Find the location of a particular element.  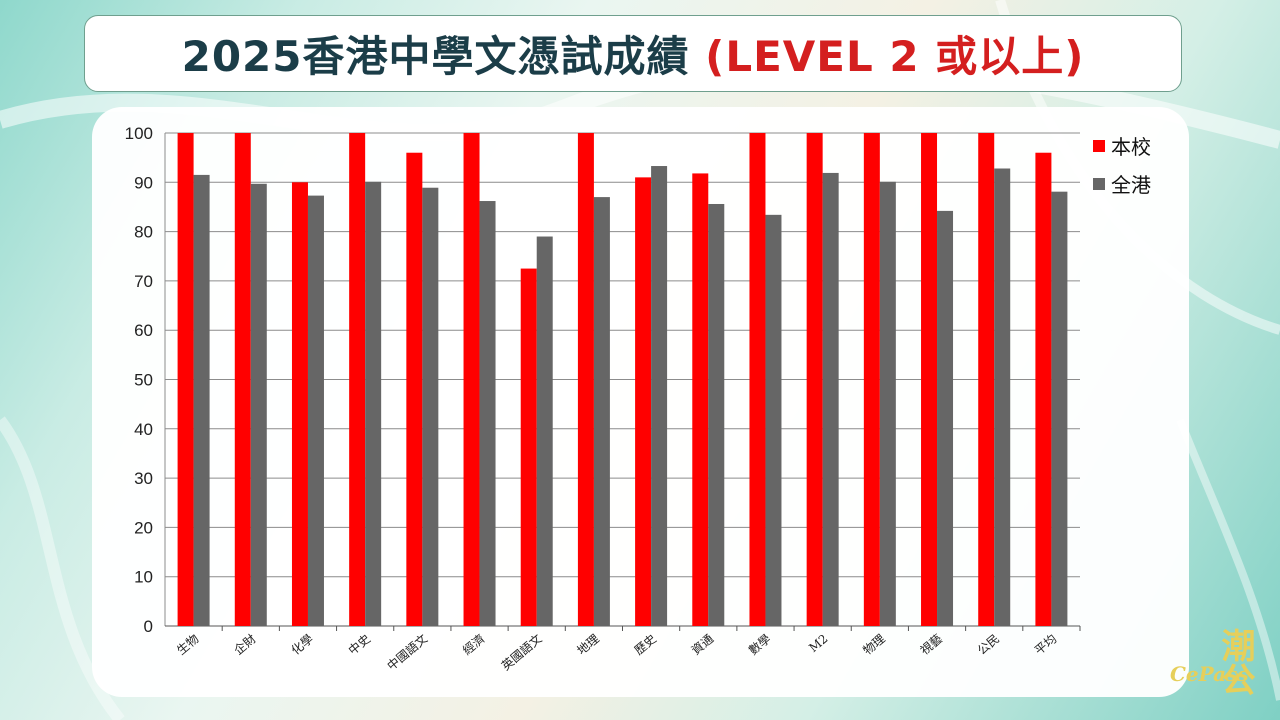

x-tick-label: 數學 is located at coordinates (759, 645).